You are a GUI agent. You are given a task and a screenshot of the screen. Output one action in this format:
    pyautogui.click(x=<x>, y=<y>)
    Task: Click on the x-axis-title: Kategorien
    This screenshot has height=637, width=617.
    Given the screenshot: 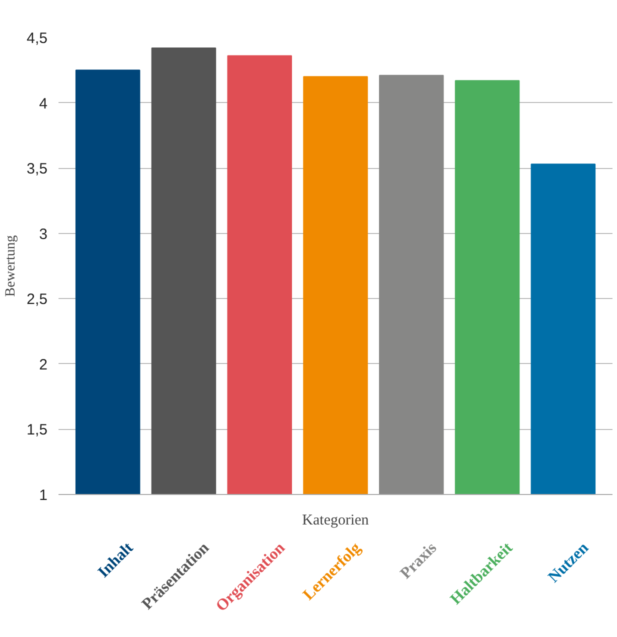 What is the action you would take?
    pyautogui.click(x=336, y=520)
    